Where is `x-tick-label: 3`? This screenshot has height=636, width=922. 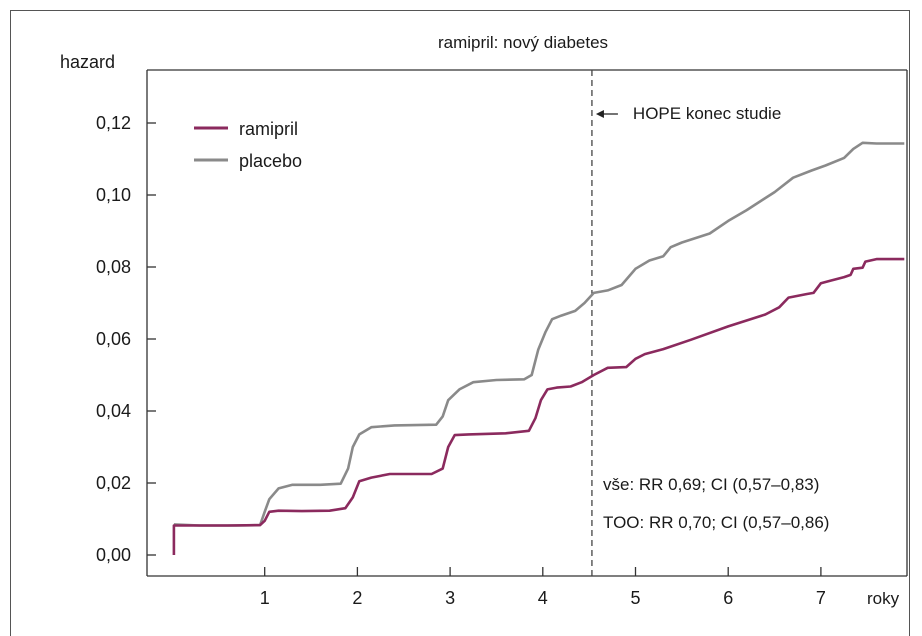 x-tick-label: 3 is located at coordinates (450, 598).